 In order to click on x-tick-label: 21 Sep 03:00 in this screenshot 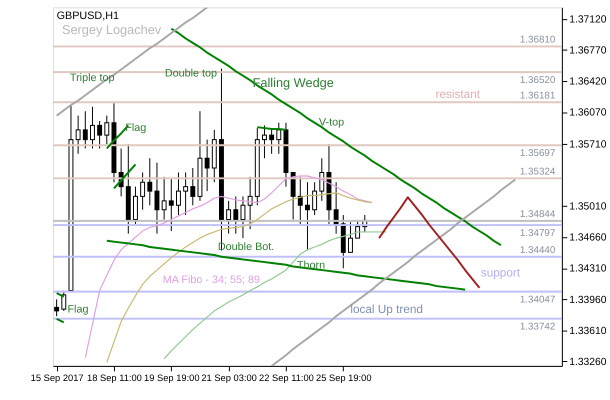, I will do `click(229, 378)`.